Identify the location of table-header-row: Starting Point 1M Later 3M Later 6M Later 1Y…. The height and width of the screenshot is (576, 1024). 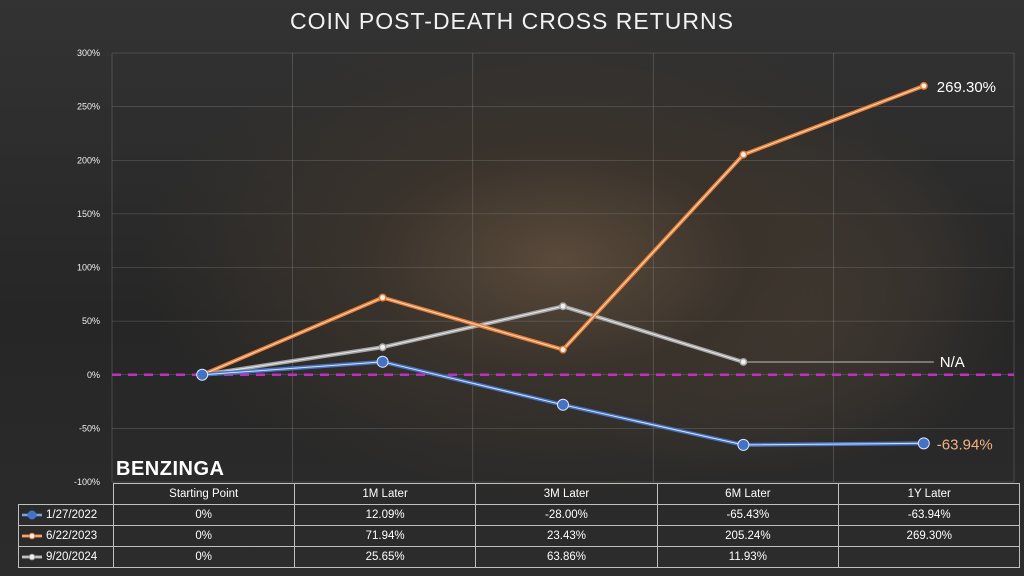
(519, 494).